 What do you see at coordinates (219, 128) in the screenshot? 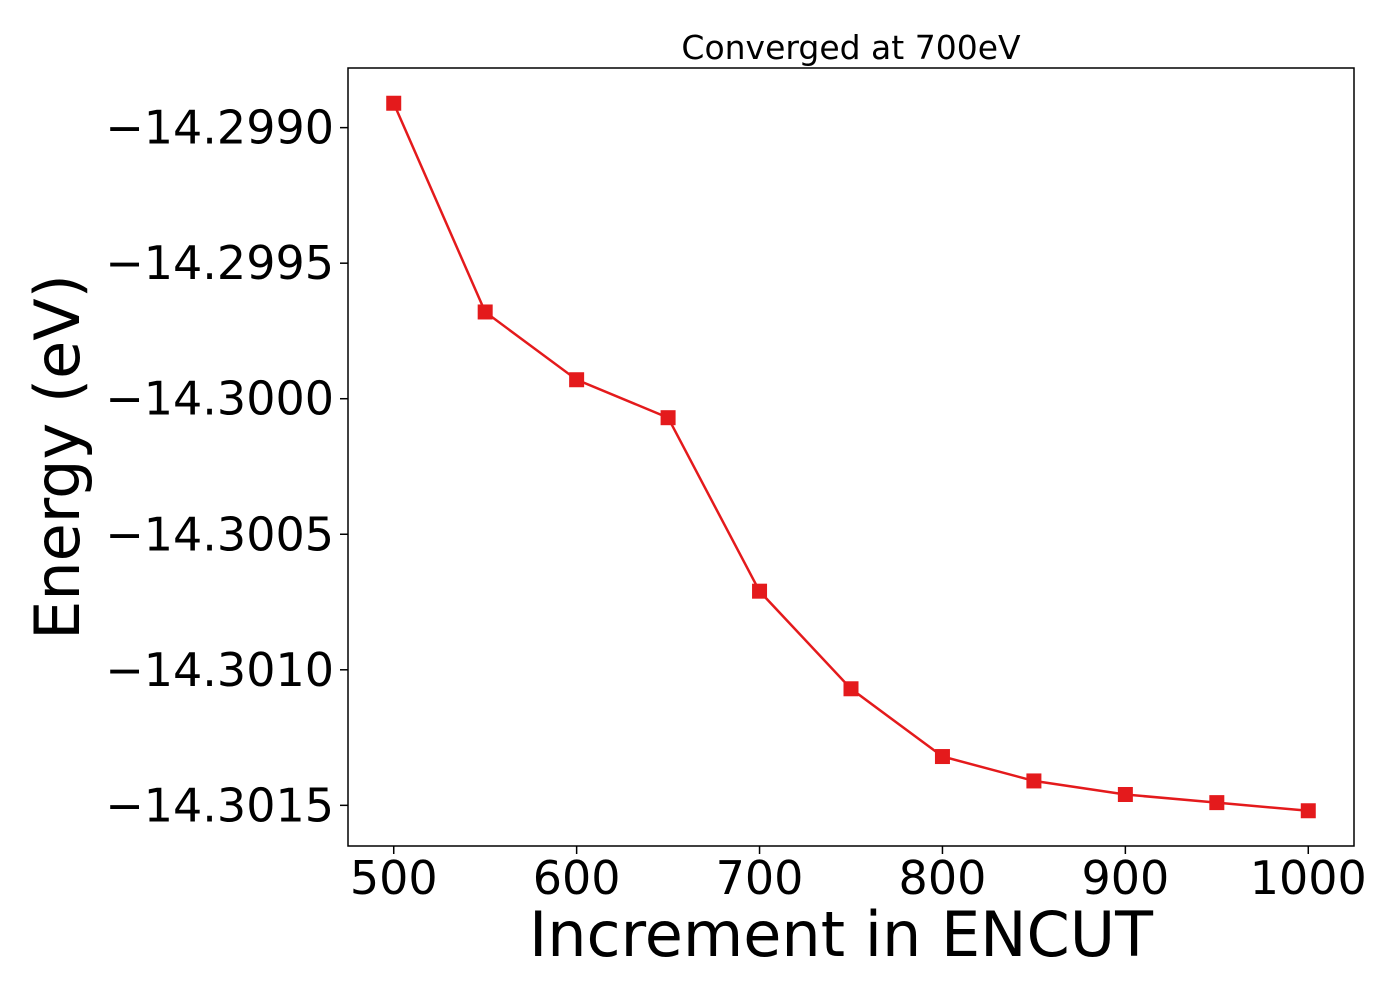
I see `y-tick-label: −14.2990` at bounding box center [219, 128].